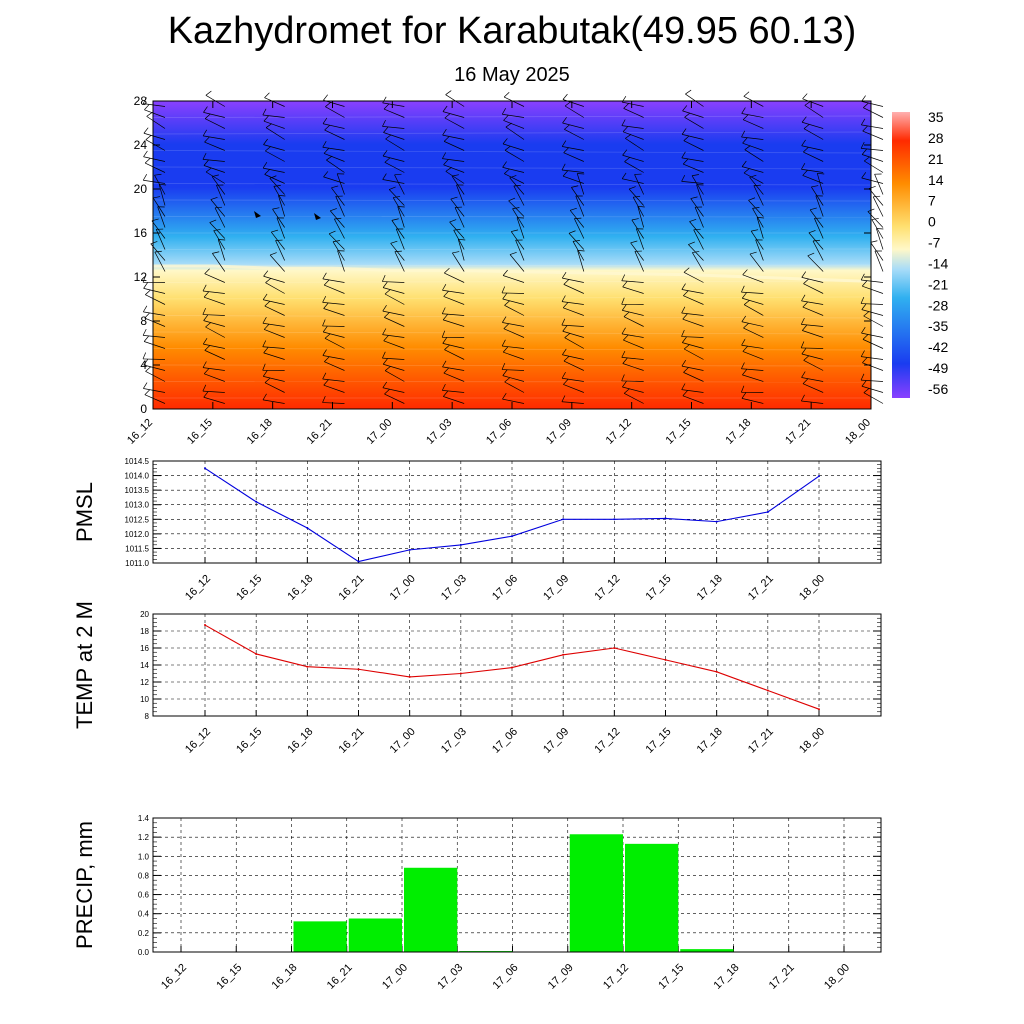 The height and width of the screenshot is (1024, 1024). Describe the element at coordinates (144, 914) in the screenshot. I see `y-tick-label: 0.4` at that location.